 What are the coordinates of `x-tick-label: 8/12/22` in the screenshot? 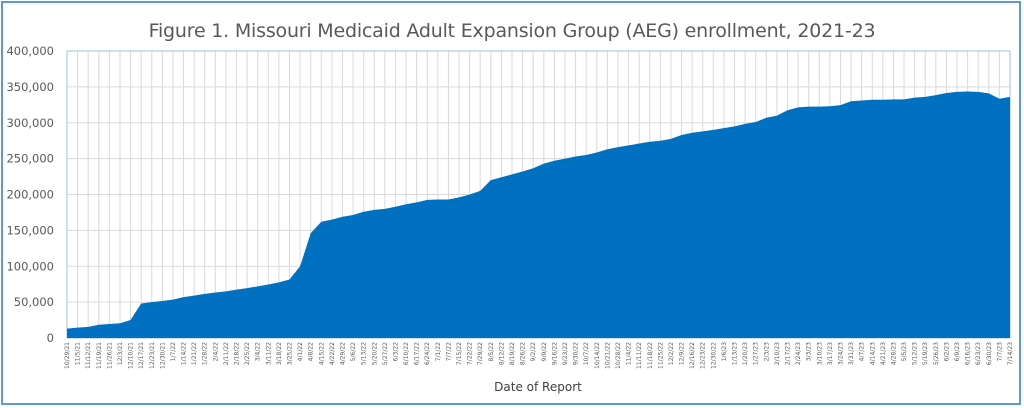 It's located at (501, 353).